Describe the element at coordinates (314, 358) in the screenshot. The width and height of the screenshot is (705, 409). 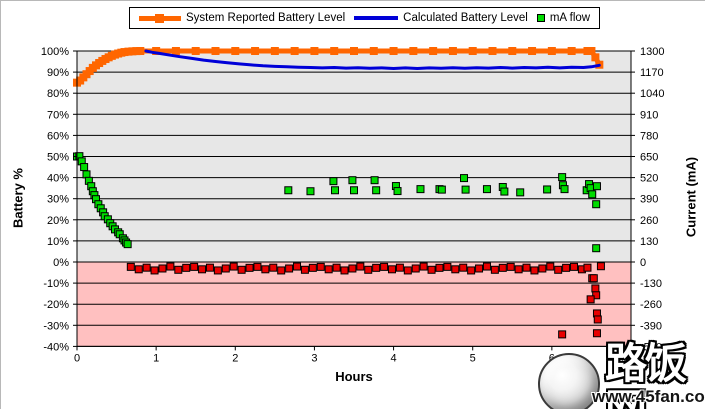
I see `svg-text: 3` at that location.